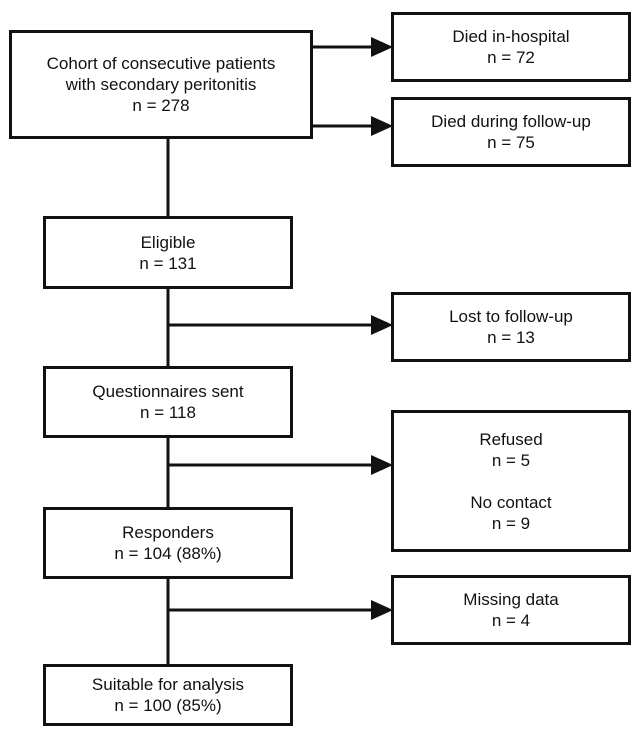 The image size is (634, 732). I want to click on questionnaires-sent-label: Questionnaires sent, so click(168, 391).